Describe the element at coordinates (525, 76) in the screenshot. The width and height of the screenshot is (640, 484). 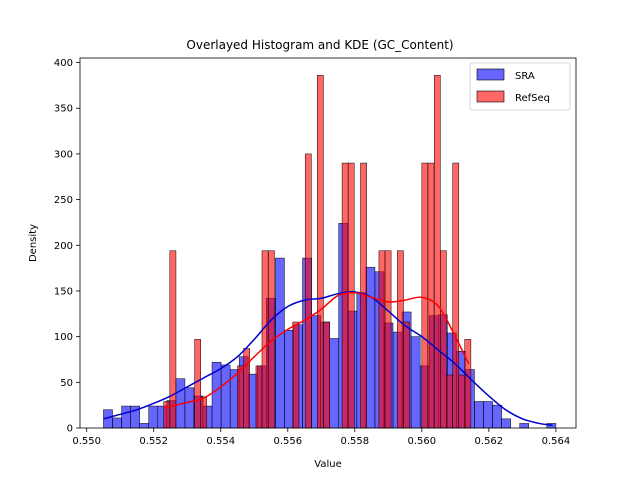
I see `legend-label-sra: SRA` at that location.